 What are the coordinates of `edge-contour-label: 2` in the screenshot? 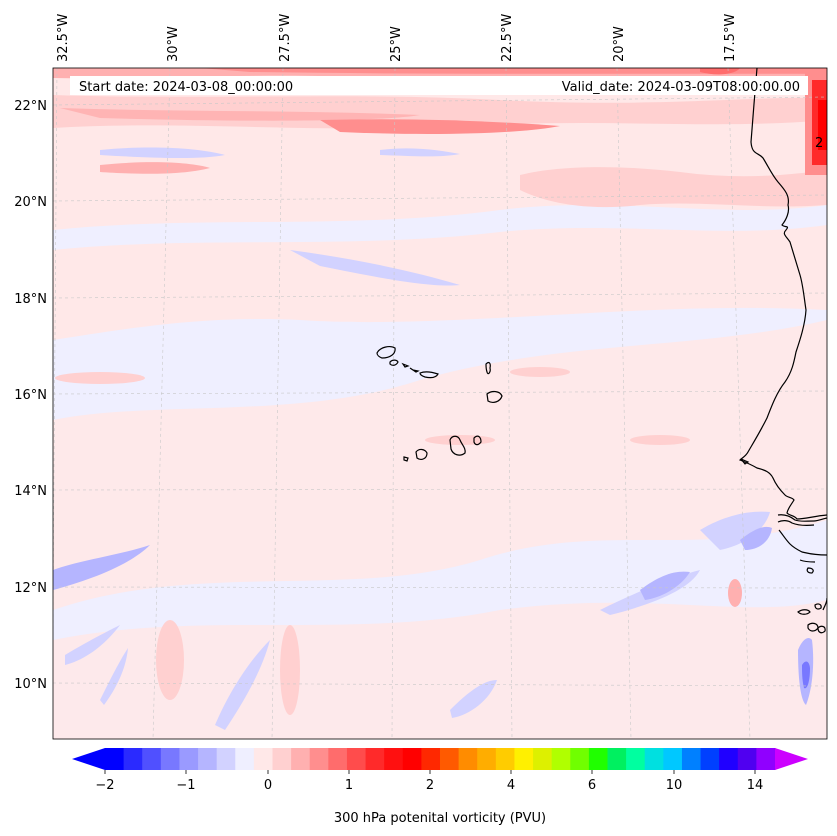 It's located at (819, 143).